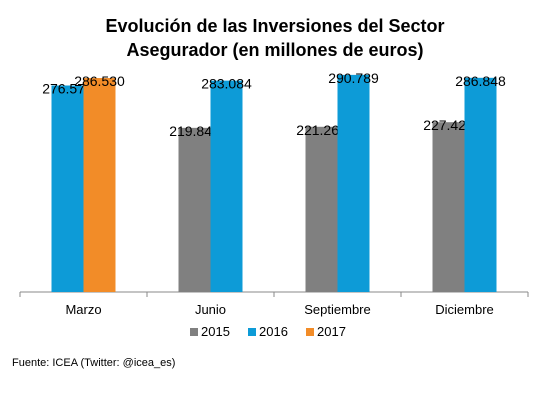  What do you see at coordinates (83, 309) in the screenshot?
I see `category-label: Marzo` at bounding box center [83, 309].